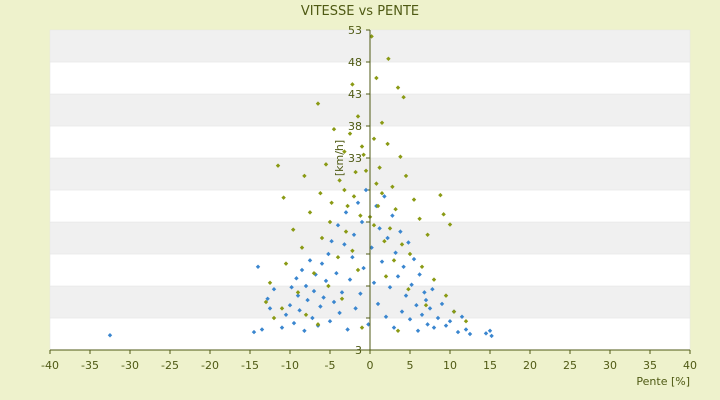 The width and height of the screenshot is (720, 400). Describe the element at coordinates (355, 158) in the screenshot. I see `y-tick-label: 33` at that location.